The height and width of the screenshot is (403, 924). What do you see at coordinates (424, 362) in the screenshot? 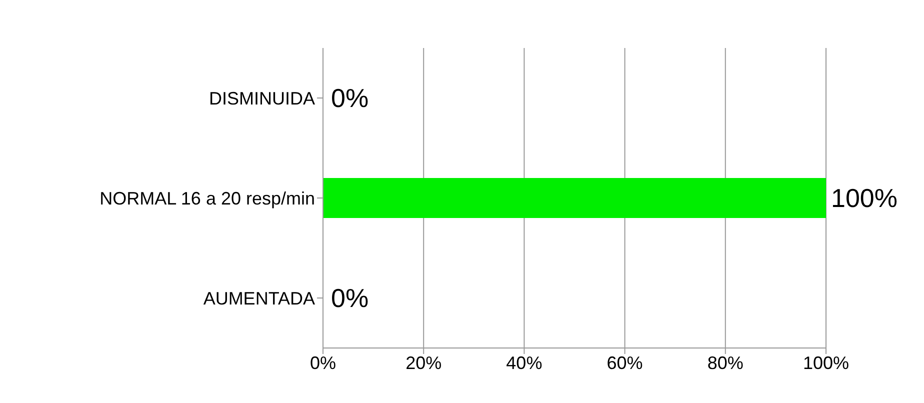
I see `x-tick-label: 20%` at bounding box center [424, 362].